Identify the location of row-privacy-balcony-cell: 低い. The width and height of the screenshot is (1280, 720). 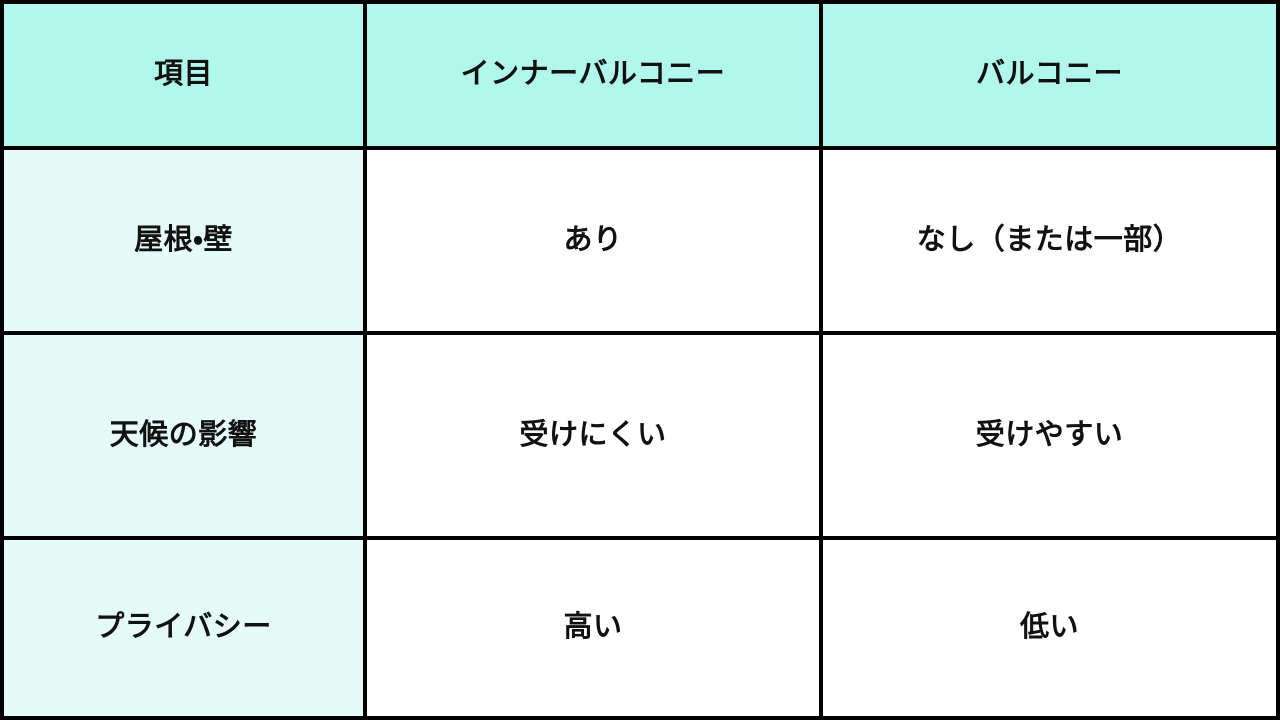
(1049, 628).